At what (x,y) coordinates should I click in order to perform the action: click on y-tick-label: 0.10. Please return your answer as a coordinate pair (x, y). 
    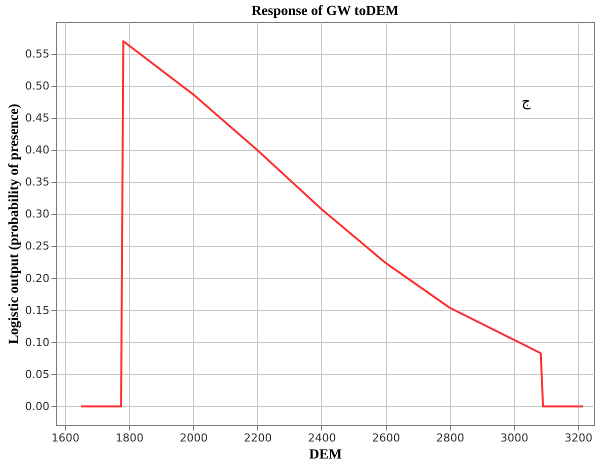
    Looking at the image, I should click on (37, 342).